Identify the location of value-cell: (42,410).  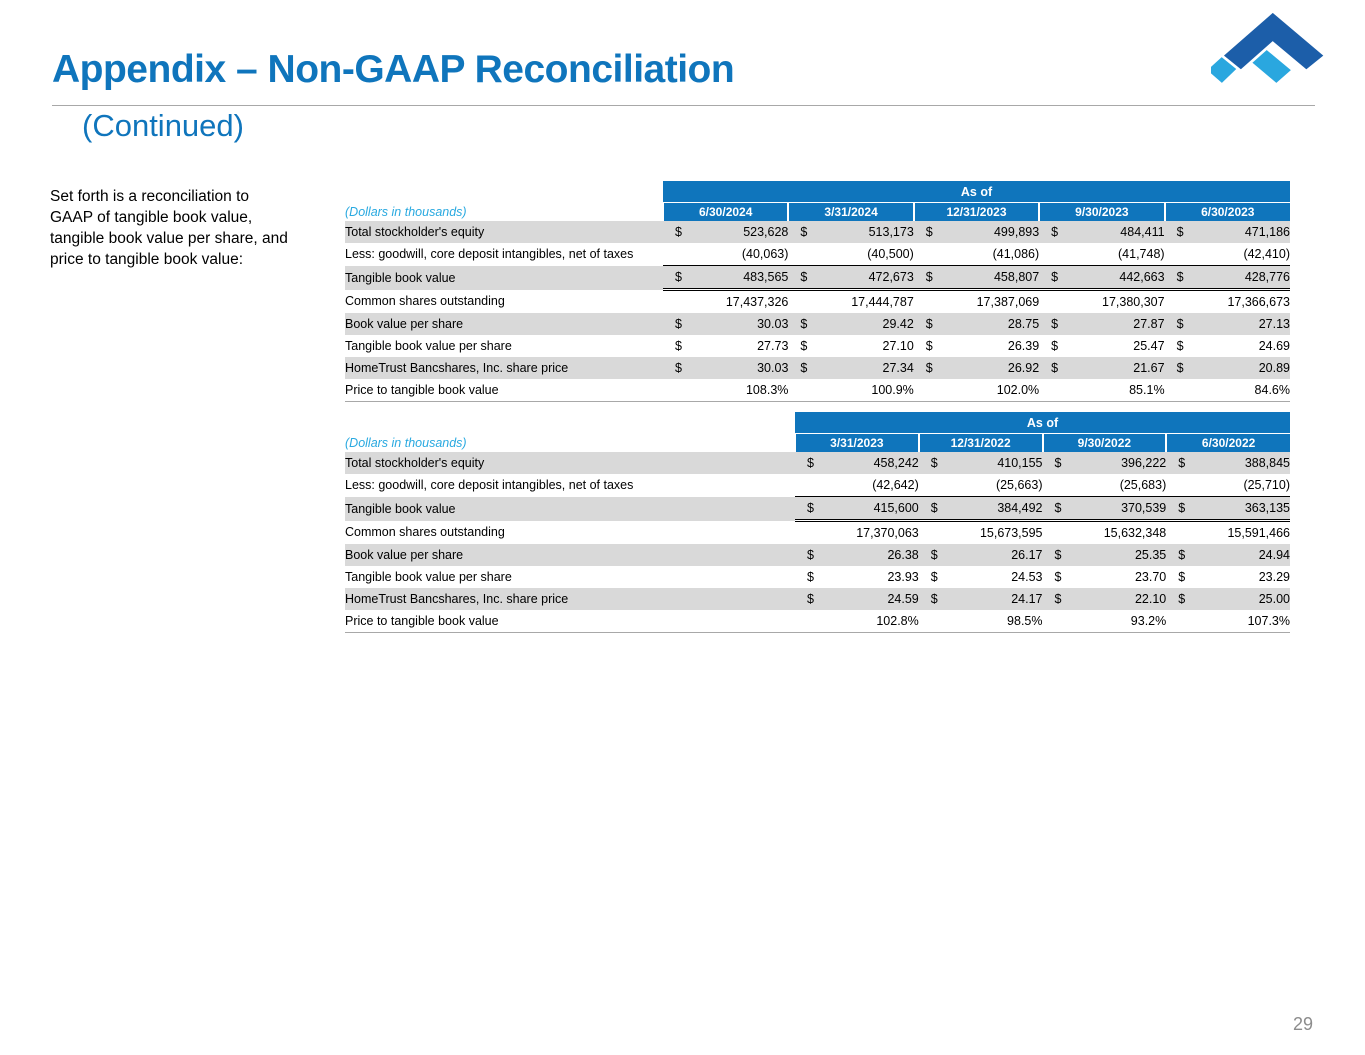
(1227, 254).